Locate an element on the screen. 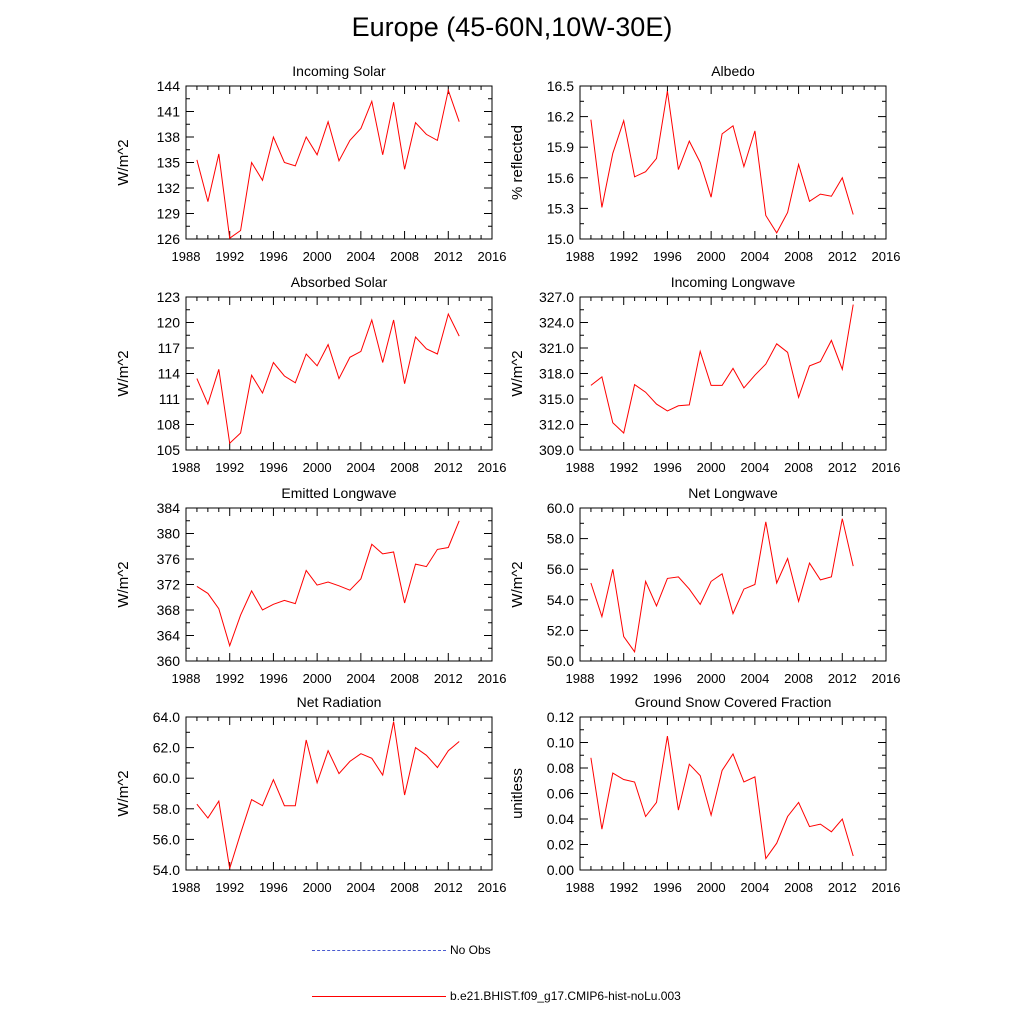 This screenshot has height=1024, width=1024. chart-title: Net Radiation is located at coordinates (339, 702).